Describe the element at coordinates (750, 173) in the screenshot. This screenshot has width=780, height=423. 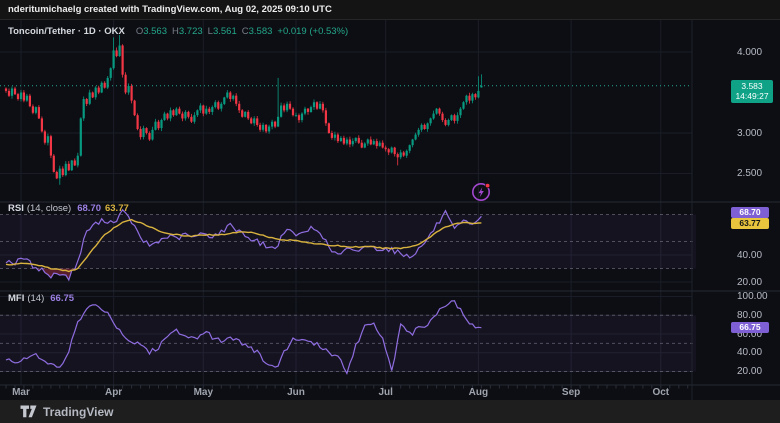
I see `scale-label: 2.500` at that location.